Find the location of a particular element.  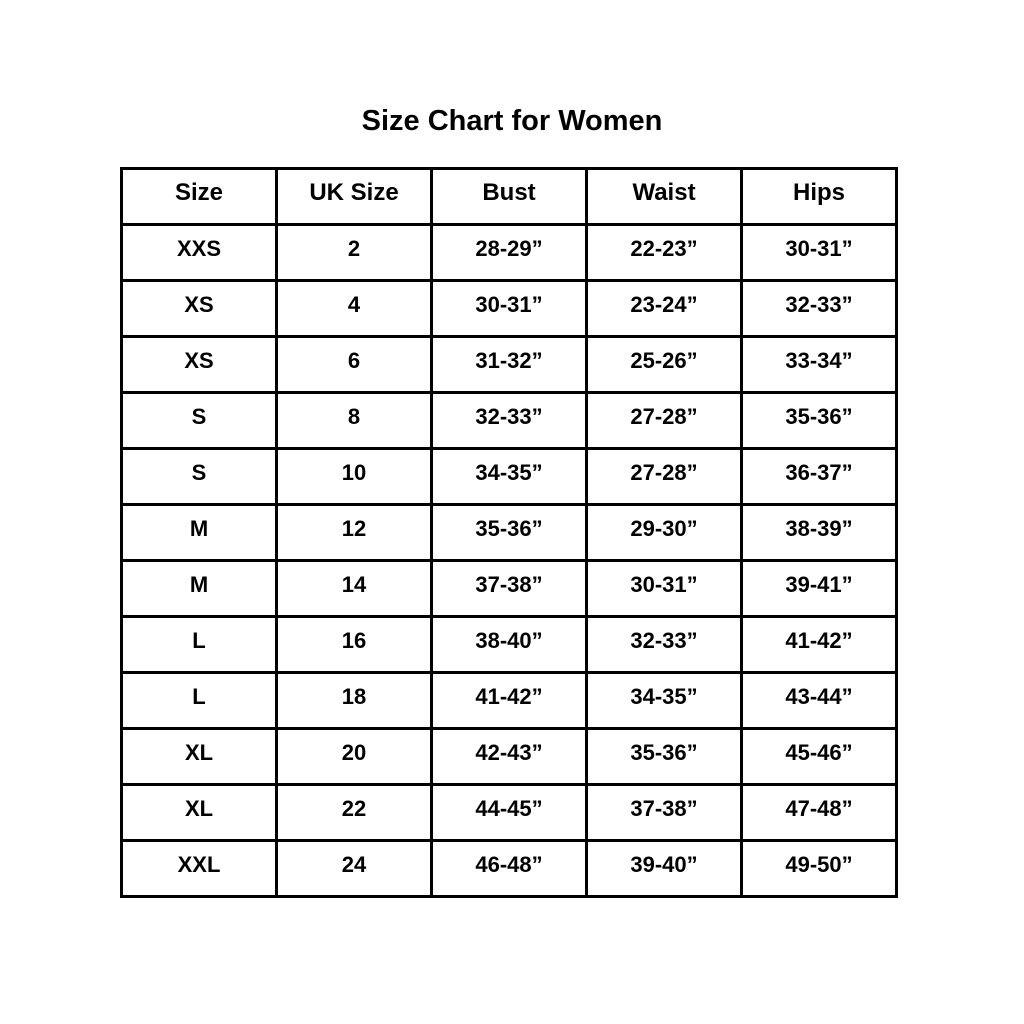

table-cell: 42-43” is located at coordinates (509, 756).